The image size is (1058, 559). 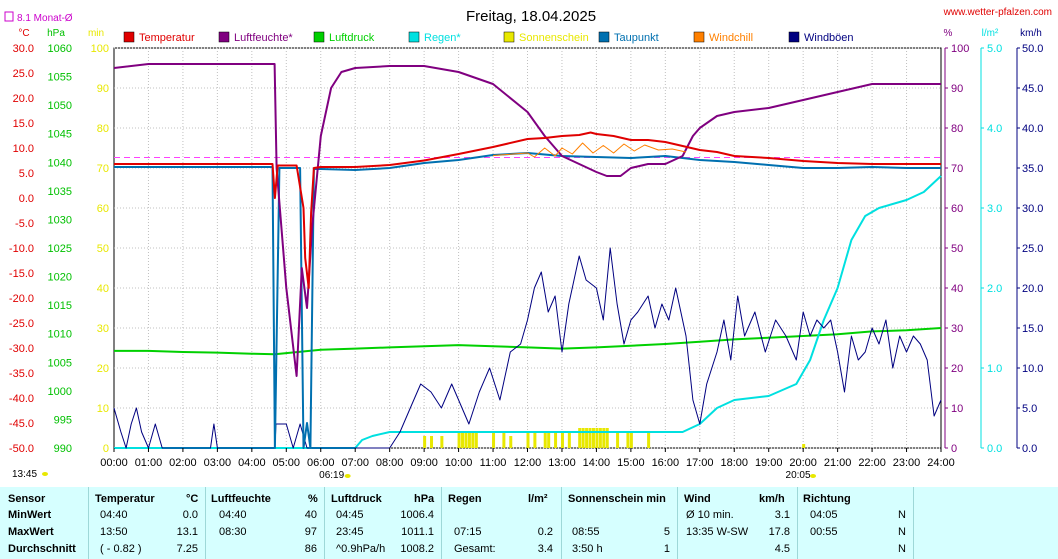 What do you see at coordinates (23, 99) in the screenshot?
I see `y-tick-label-temperature: 20.0` at bounding box center [23, 99].